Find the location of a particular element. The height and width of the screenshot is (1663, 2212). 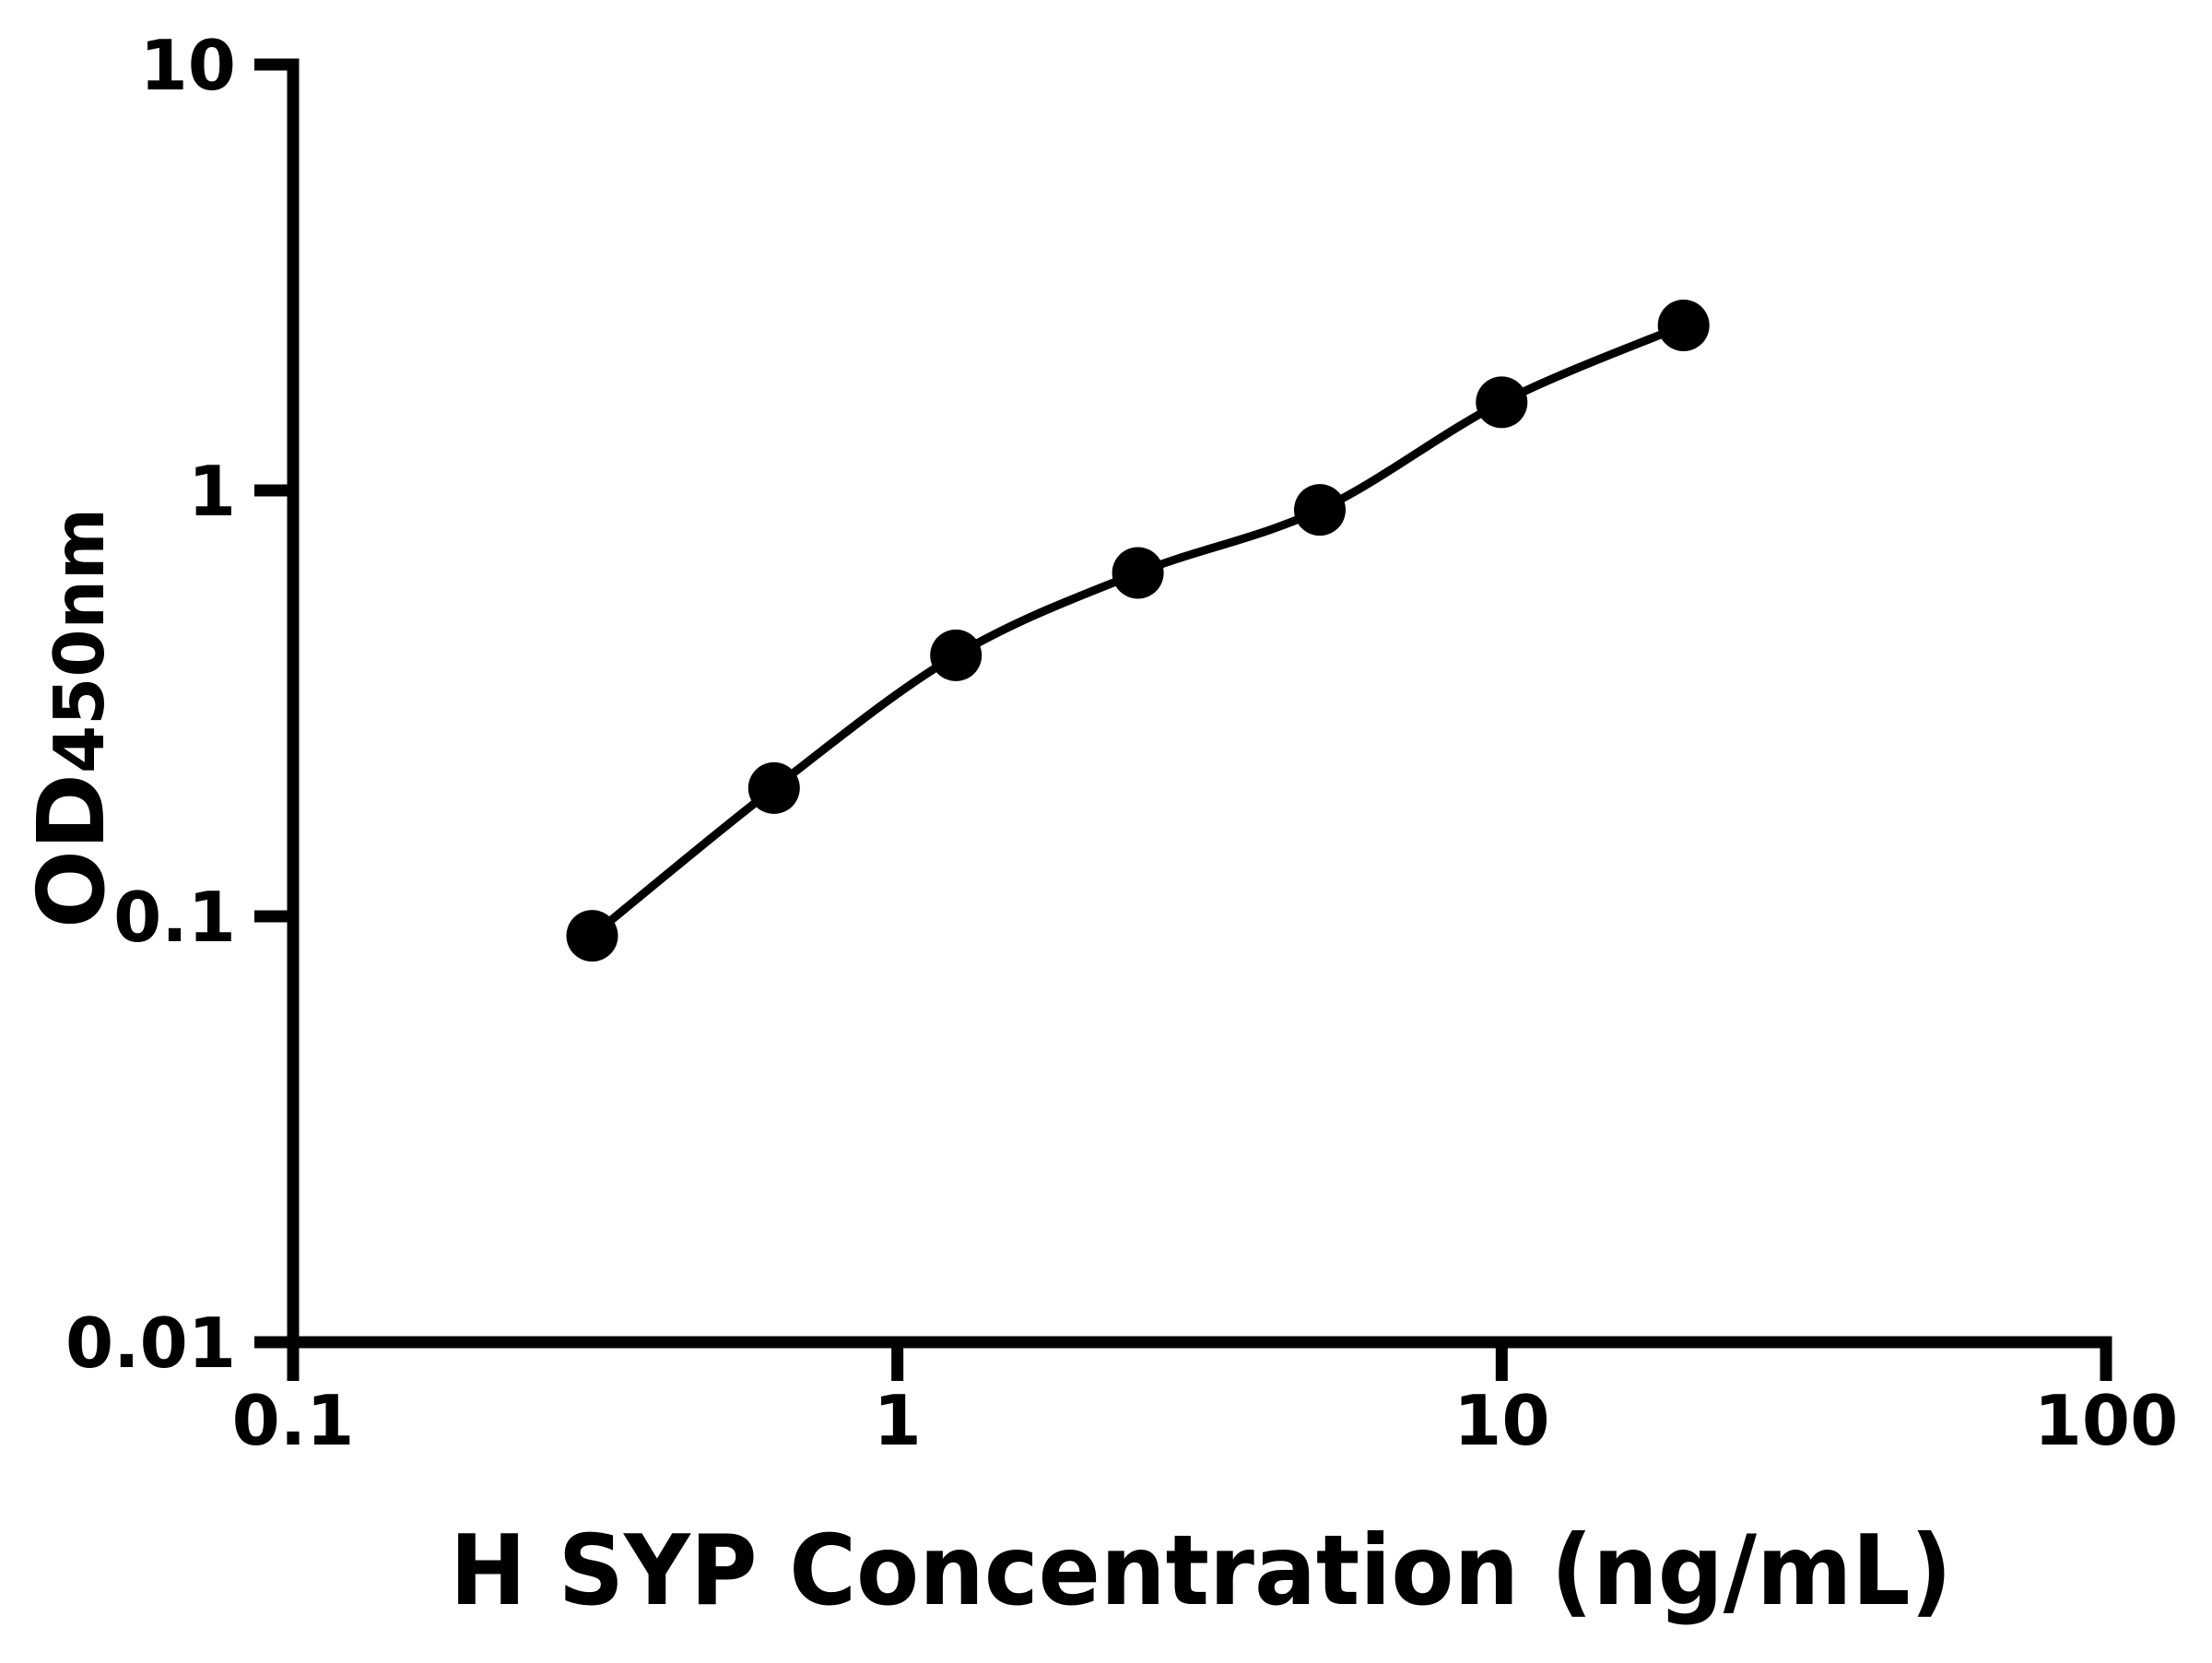

y-axis-title-subscript: 450nm is located at coordinates (79, 640).